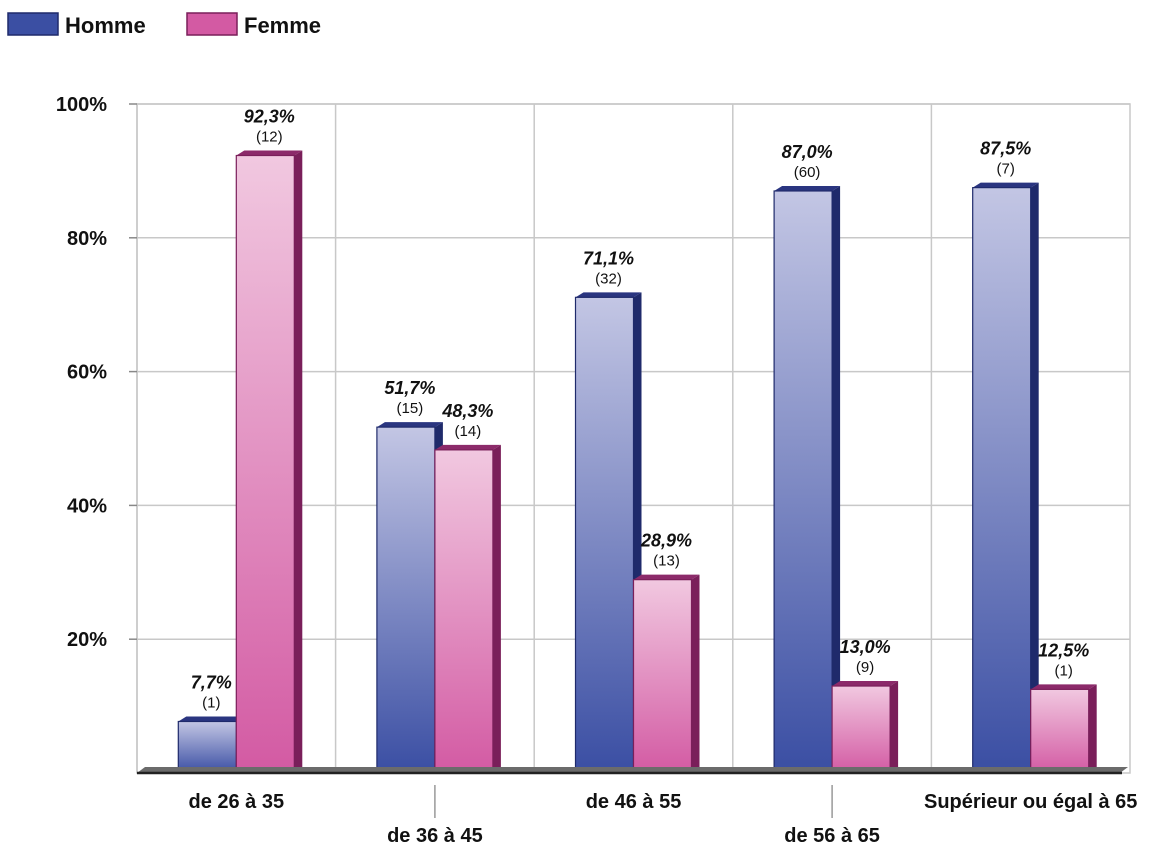 This screenshot has height=848, width=1160. What do you see at coordinates (1006, 169) in the screenshot?
I see `data-label-count: (7)` at bounding box center [1006, 169].